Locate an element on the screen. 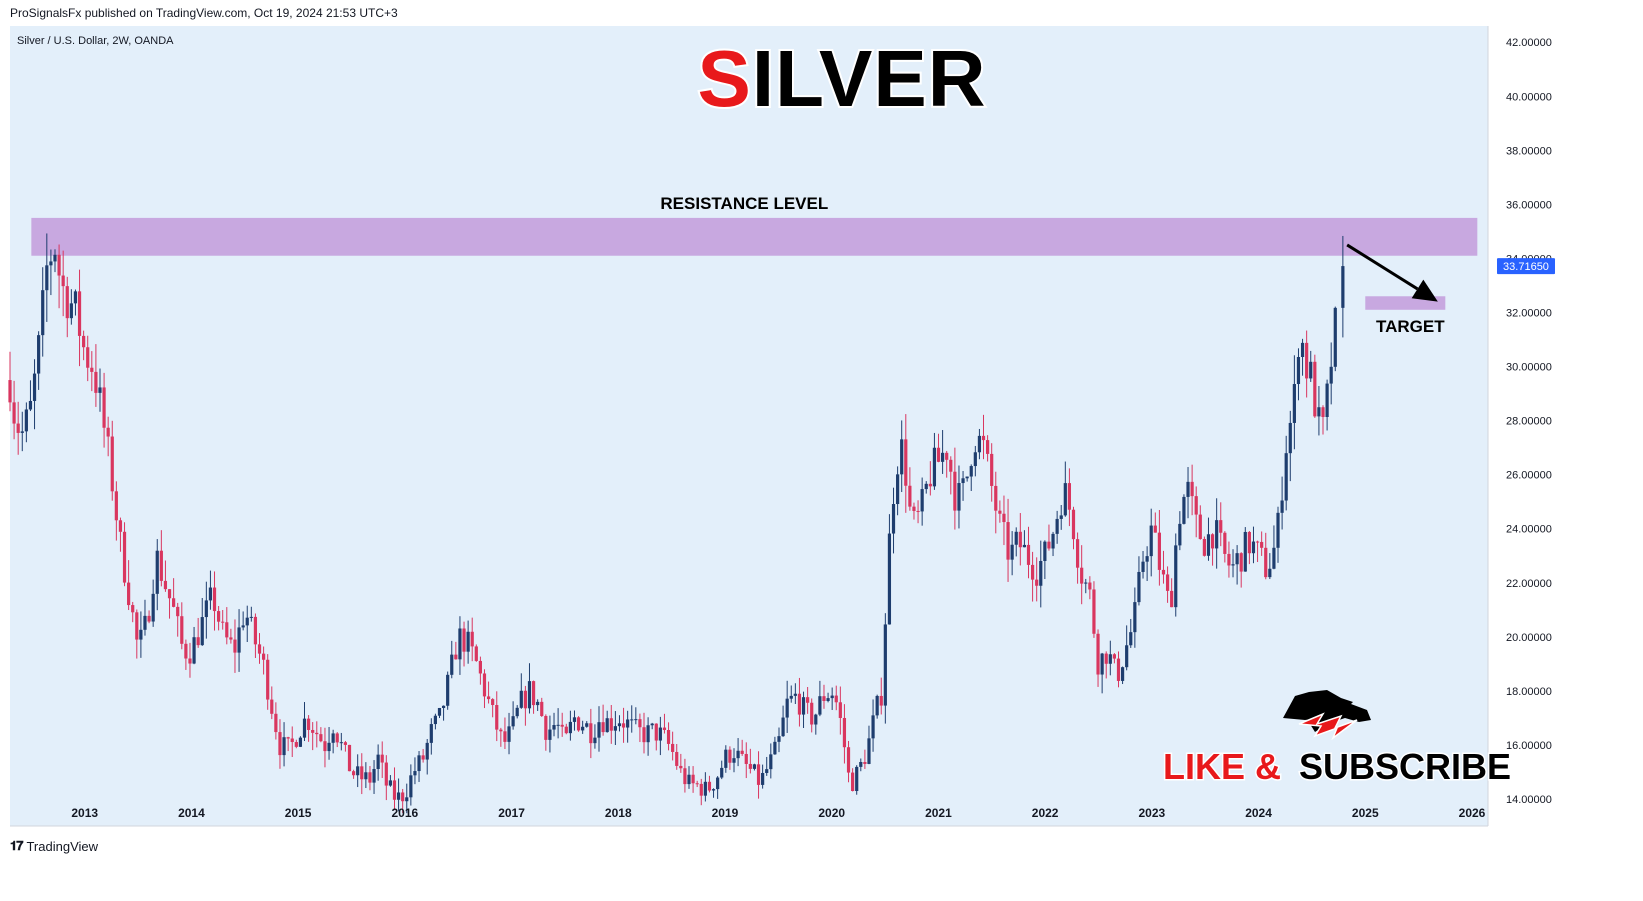 The width and height of the screenshot is (1643, 901). y-tick-label: 30.00000 is located at coordinates (1529, 368).